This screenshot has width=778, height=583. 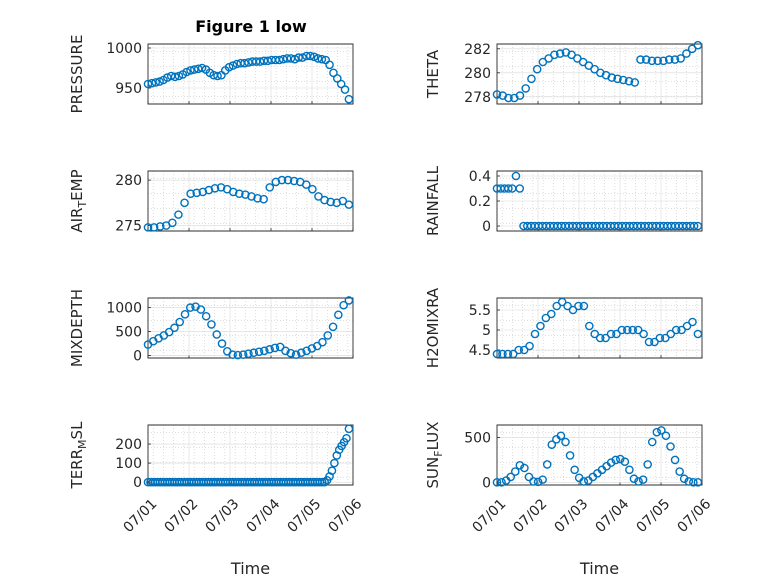 I want to click on y-tick-label: 4.5, so click(x=480, y=351).